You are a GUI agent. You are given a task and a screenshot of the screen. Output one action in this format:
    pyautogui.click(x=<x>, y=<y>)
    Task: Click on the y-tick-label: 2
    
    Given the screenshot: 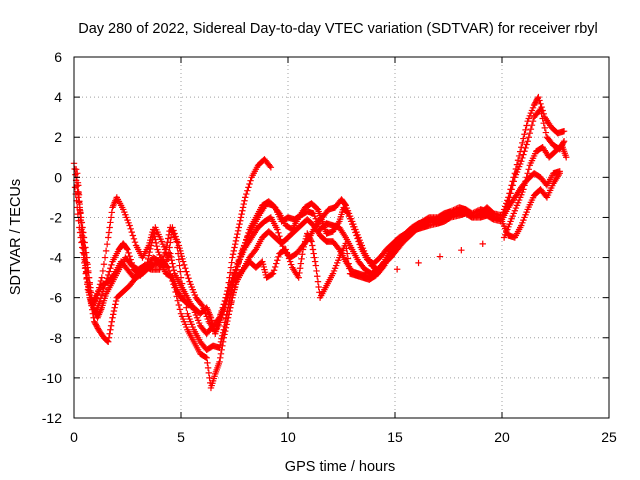 What is the action you would take?
    pyautogui.click(x=58, y=137)
    